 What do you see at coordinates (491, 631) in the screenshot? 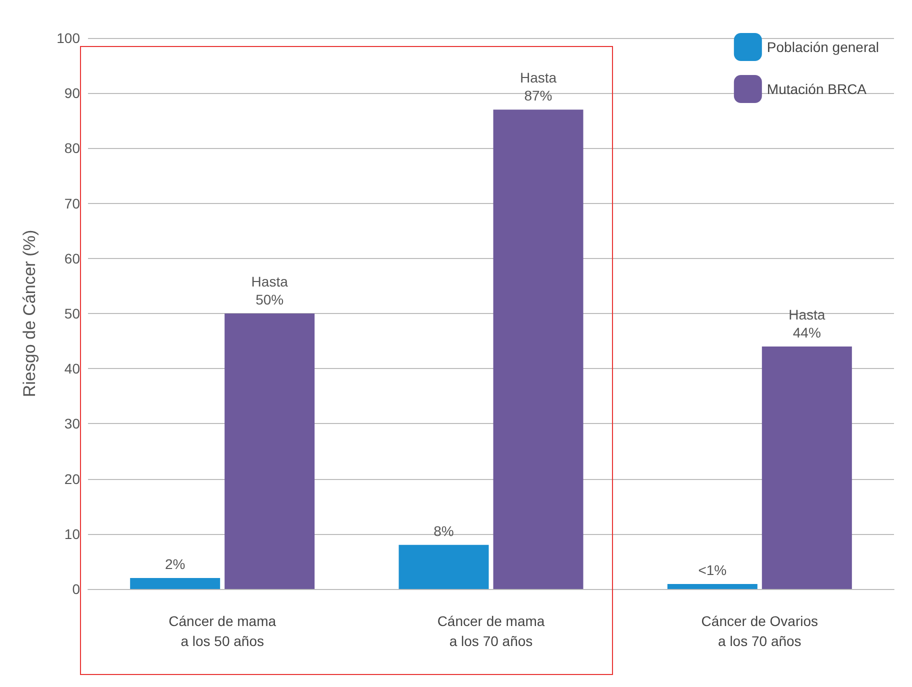
I see `x-tick-label: Cáncer de mama a los 70 años` at bounding box center [491, 631].